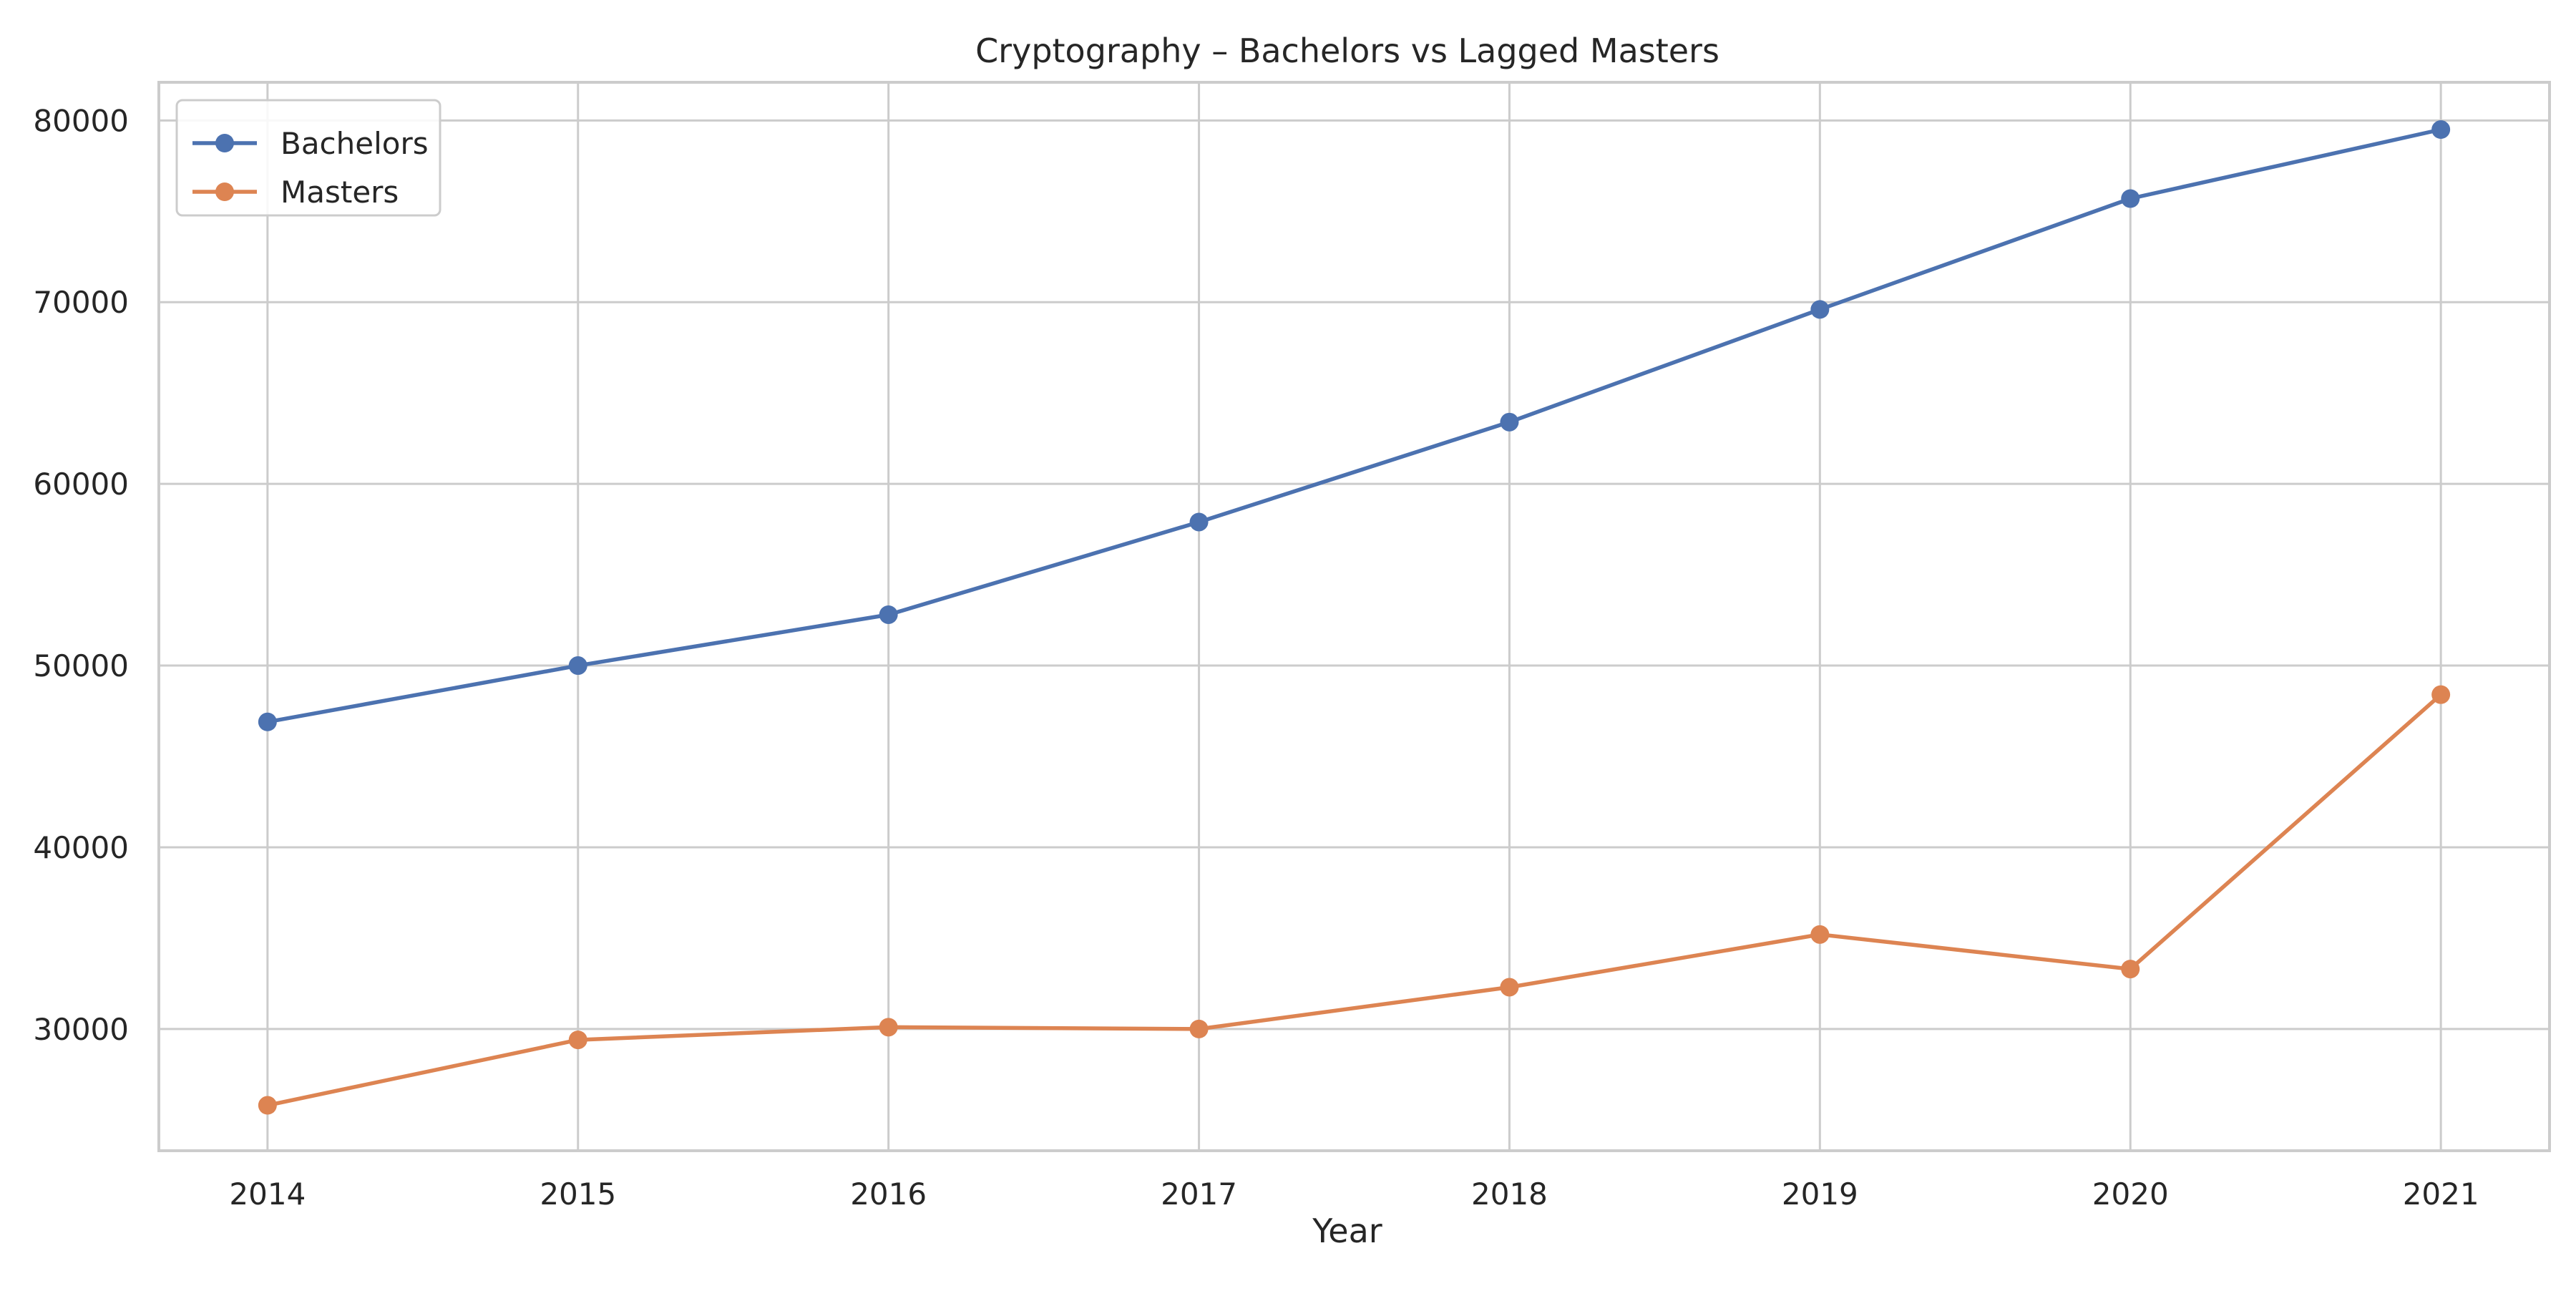 This screenshot has height=1291, width=2576. Describe the element at coordinates (1509, 1194) in the screenshot. I see `x-tick-label: 2018` at that location.